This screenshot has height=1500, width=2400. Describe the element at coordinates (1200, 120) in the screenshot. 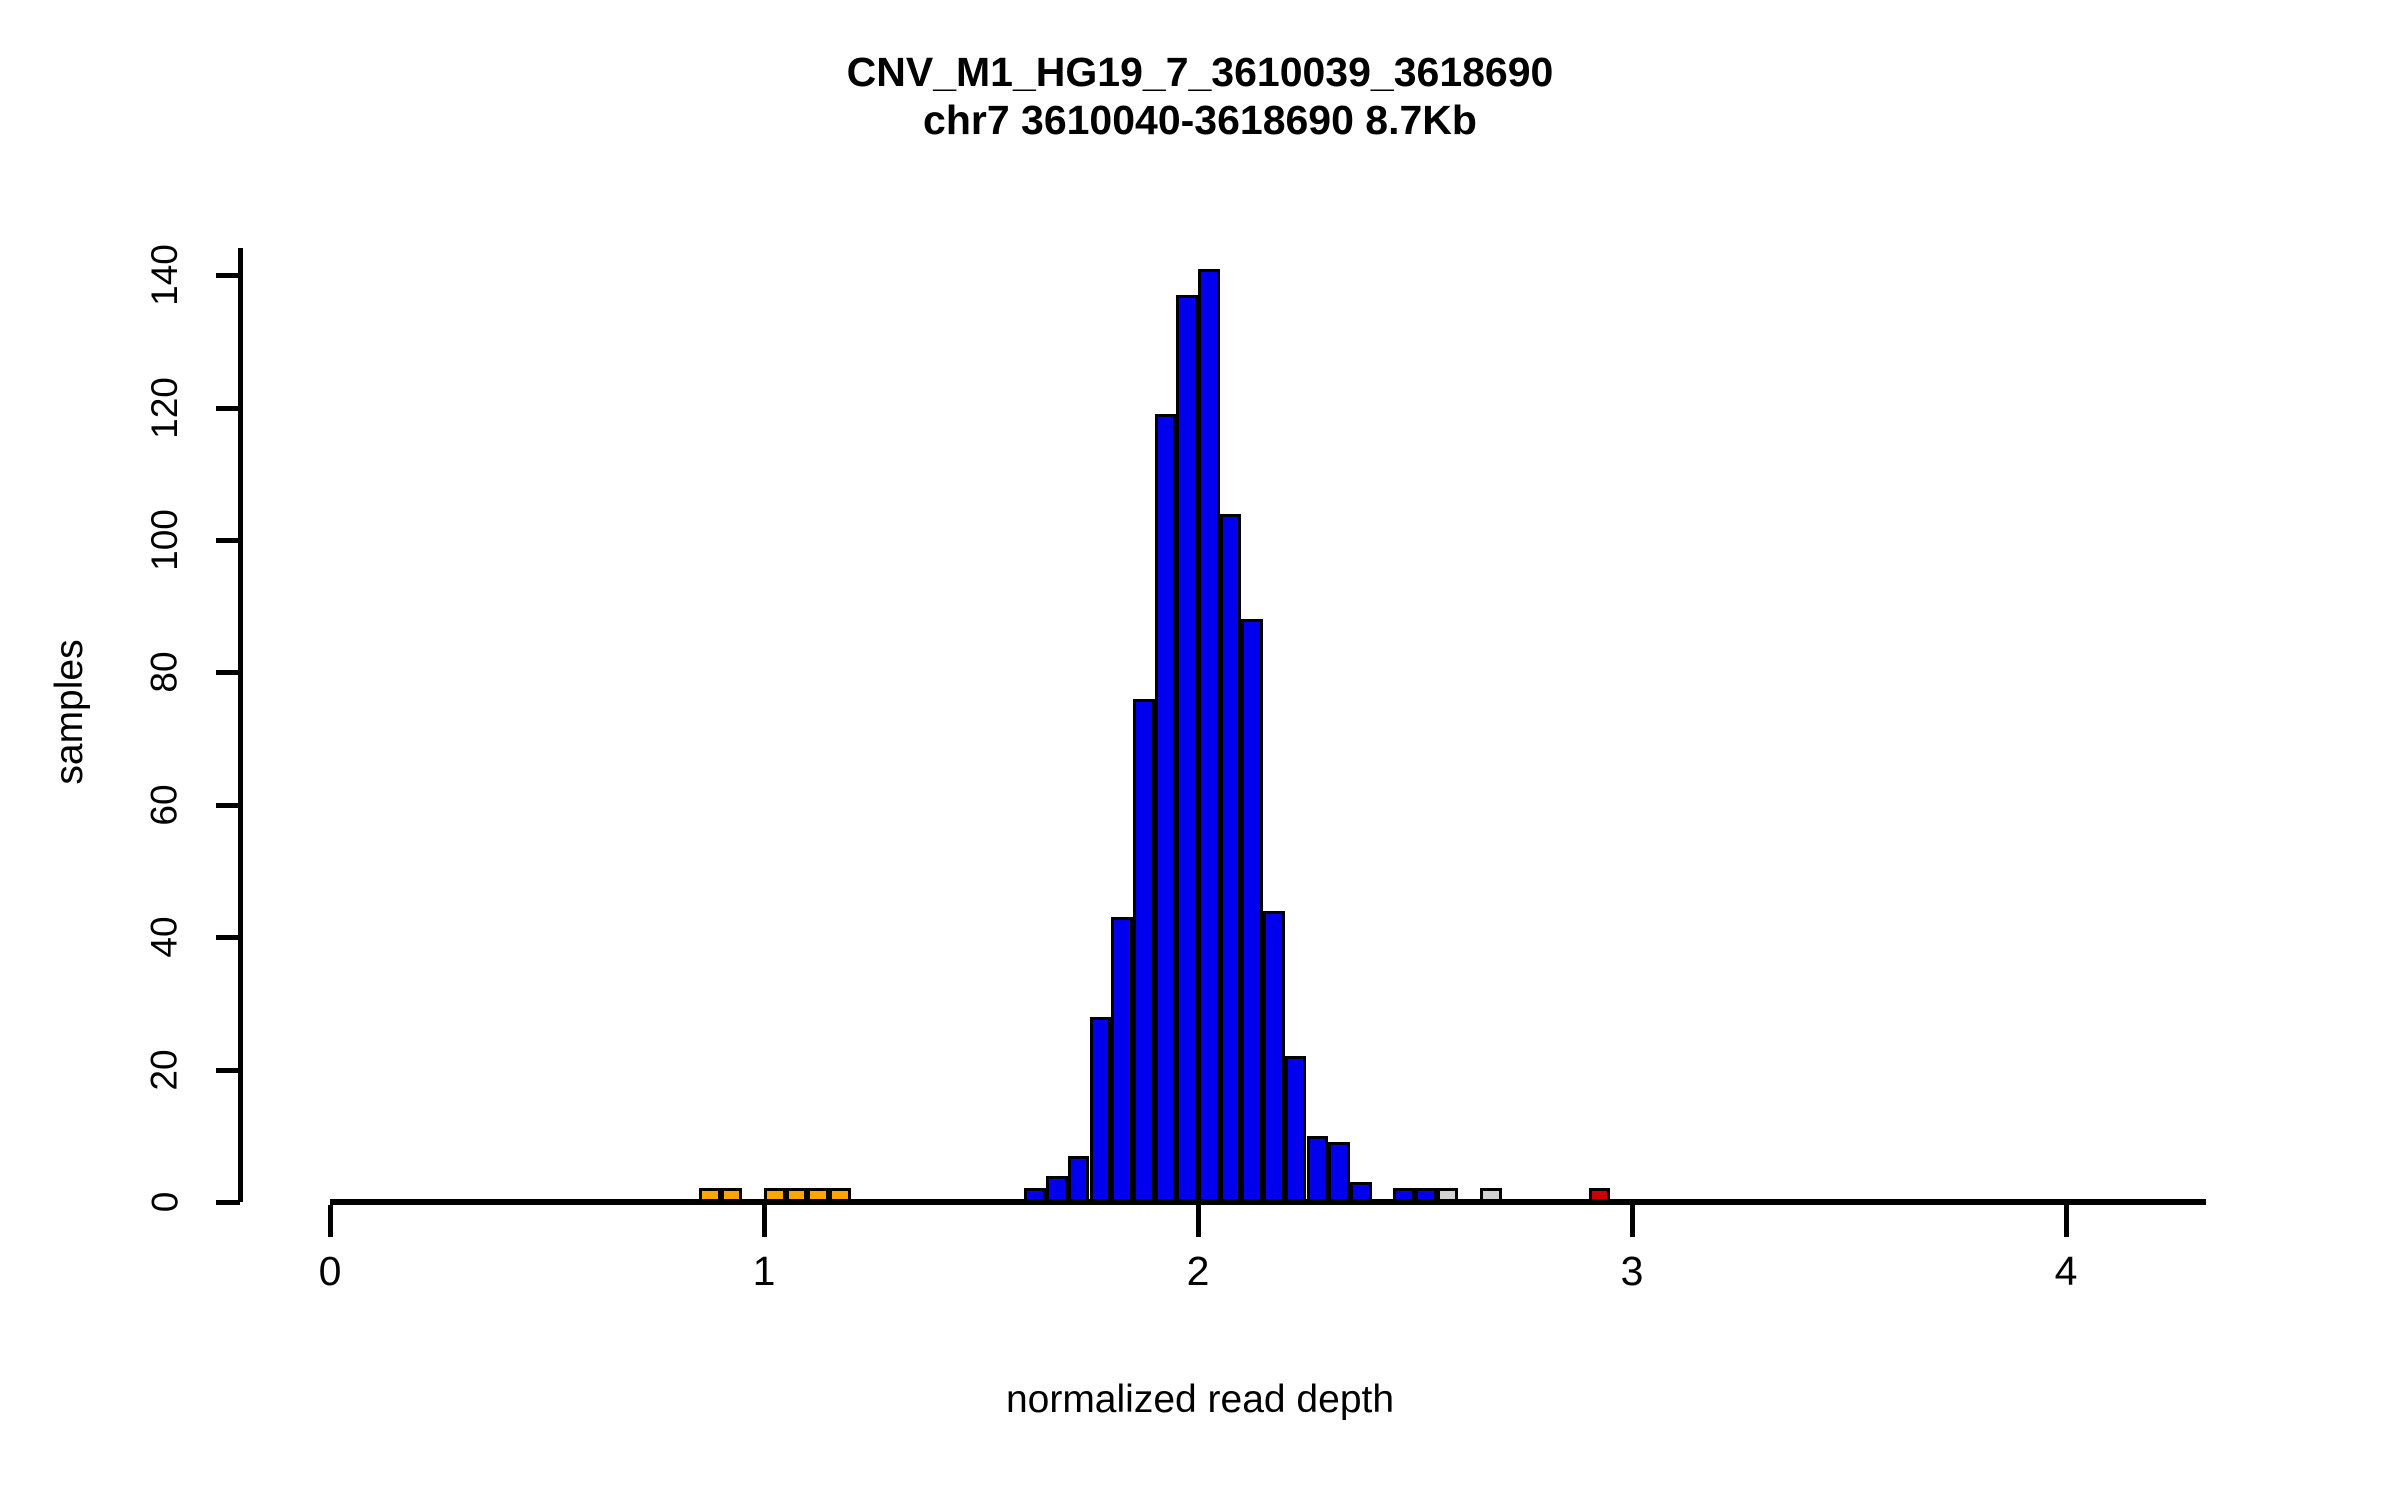

I see `chart-title-line2: chr7 3610040-3618690 8.7Kb` at that location.